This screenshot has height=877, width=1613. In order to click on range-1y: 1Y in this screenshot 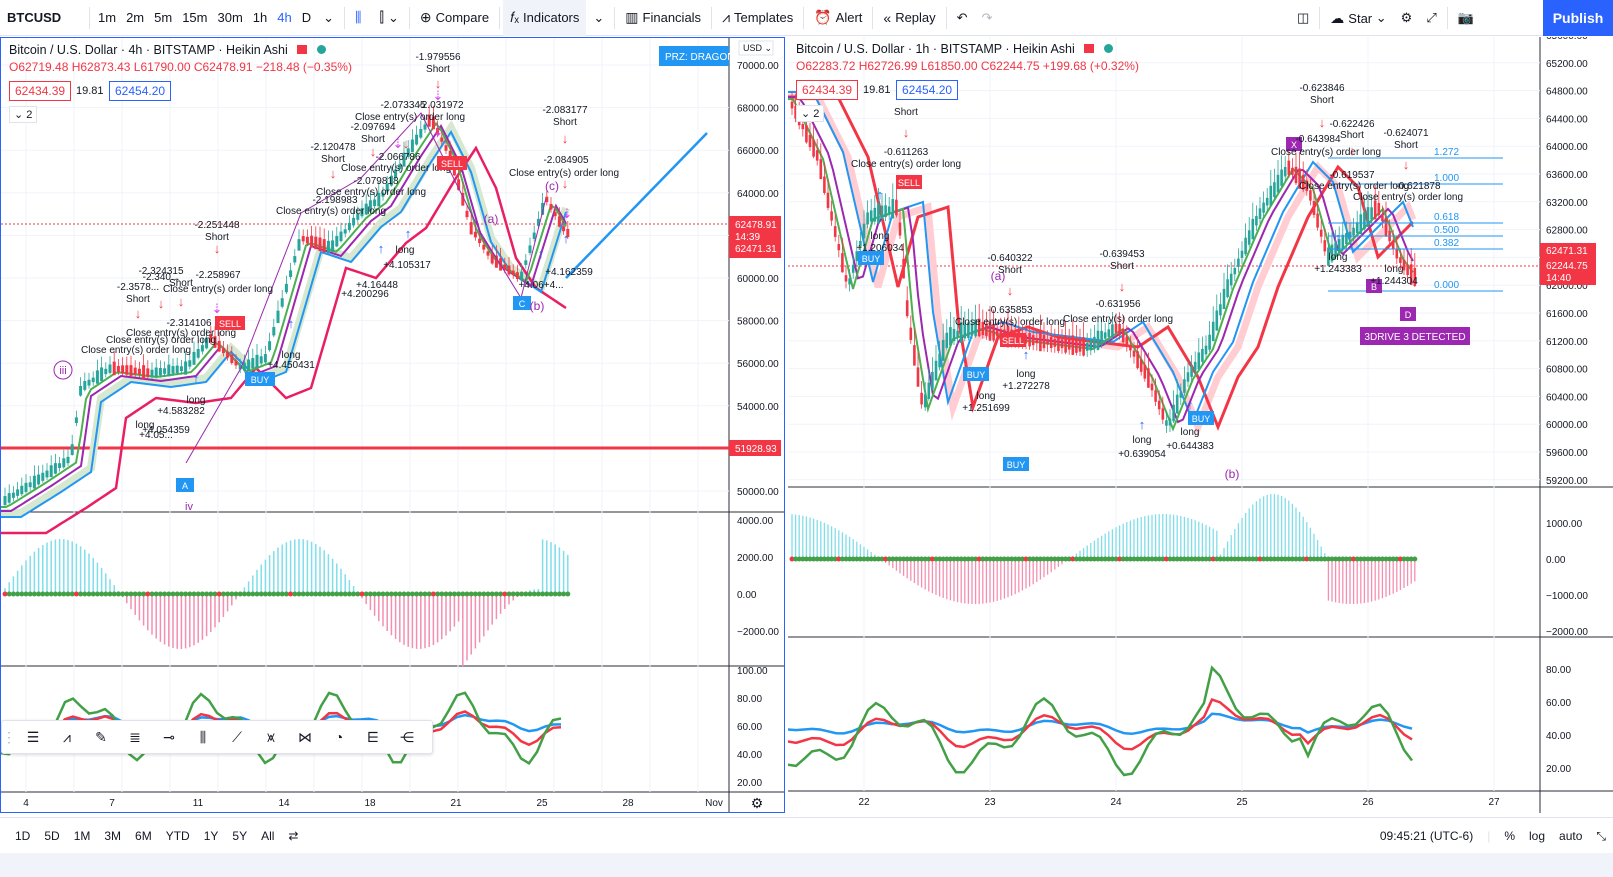, I will do `click(211, 835)`.